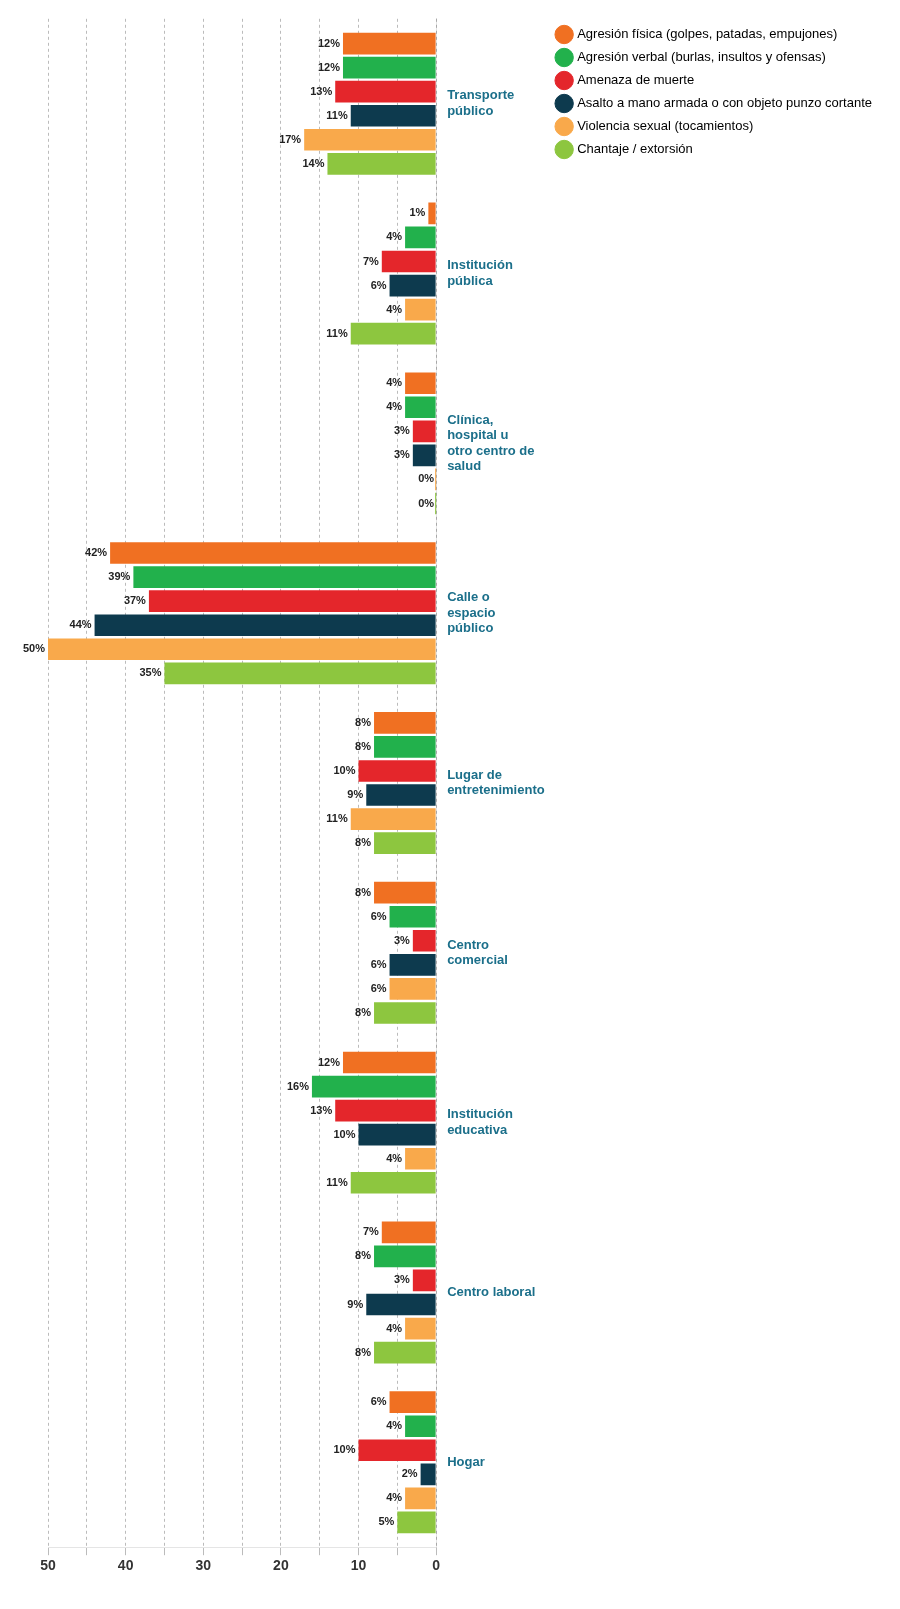 The height and width of the screenshot is (1609, 900). Describe the element at coordinates (290, 138) in the screenshot. I see `data-label: 17%` at that location.